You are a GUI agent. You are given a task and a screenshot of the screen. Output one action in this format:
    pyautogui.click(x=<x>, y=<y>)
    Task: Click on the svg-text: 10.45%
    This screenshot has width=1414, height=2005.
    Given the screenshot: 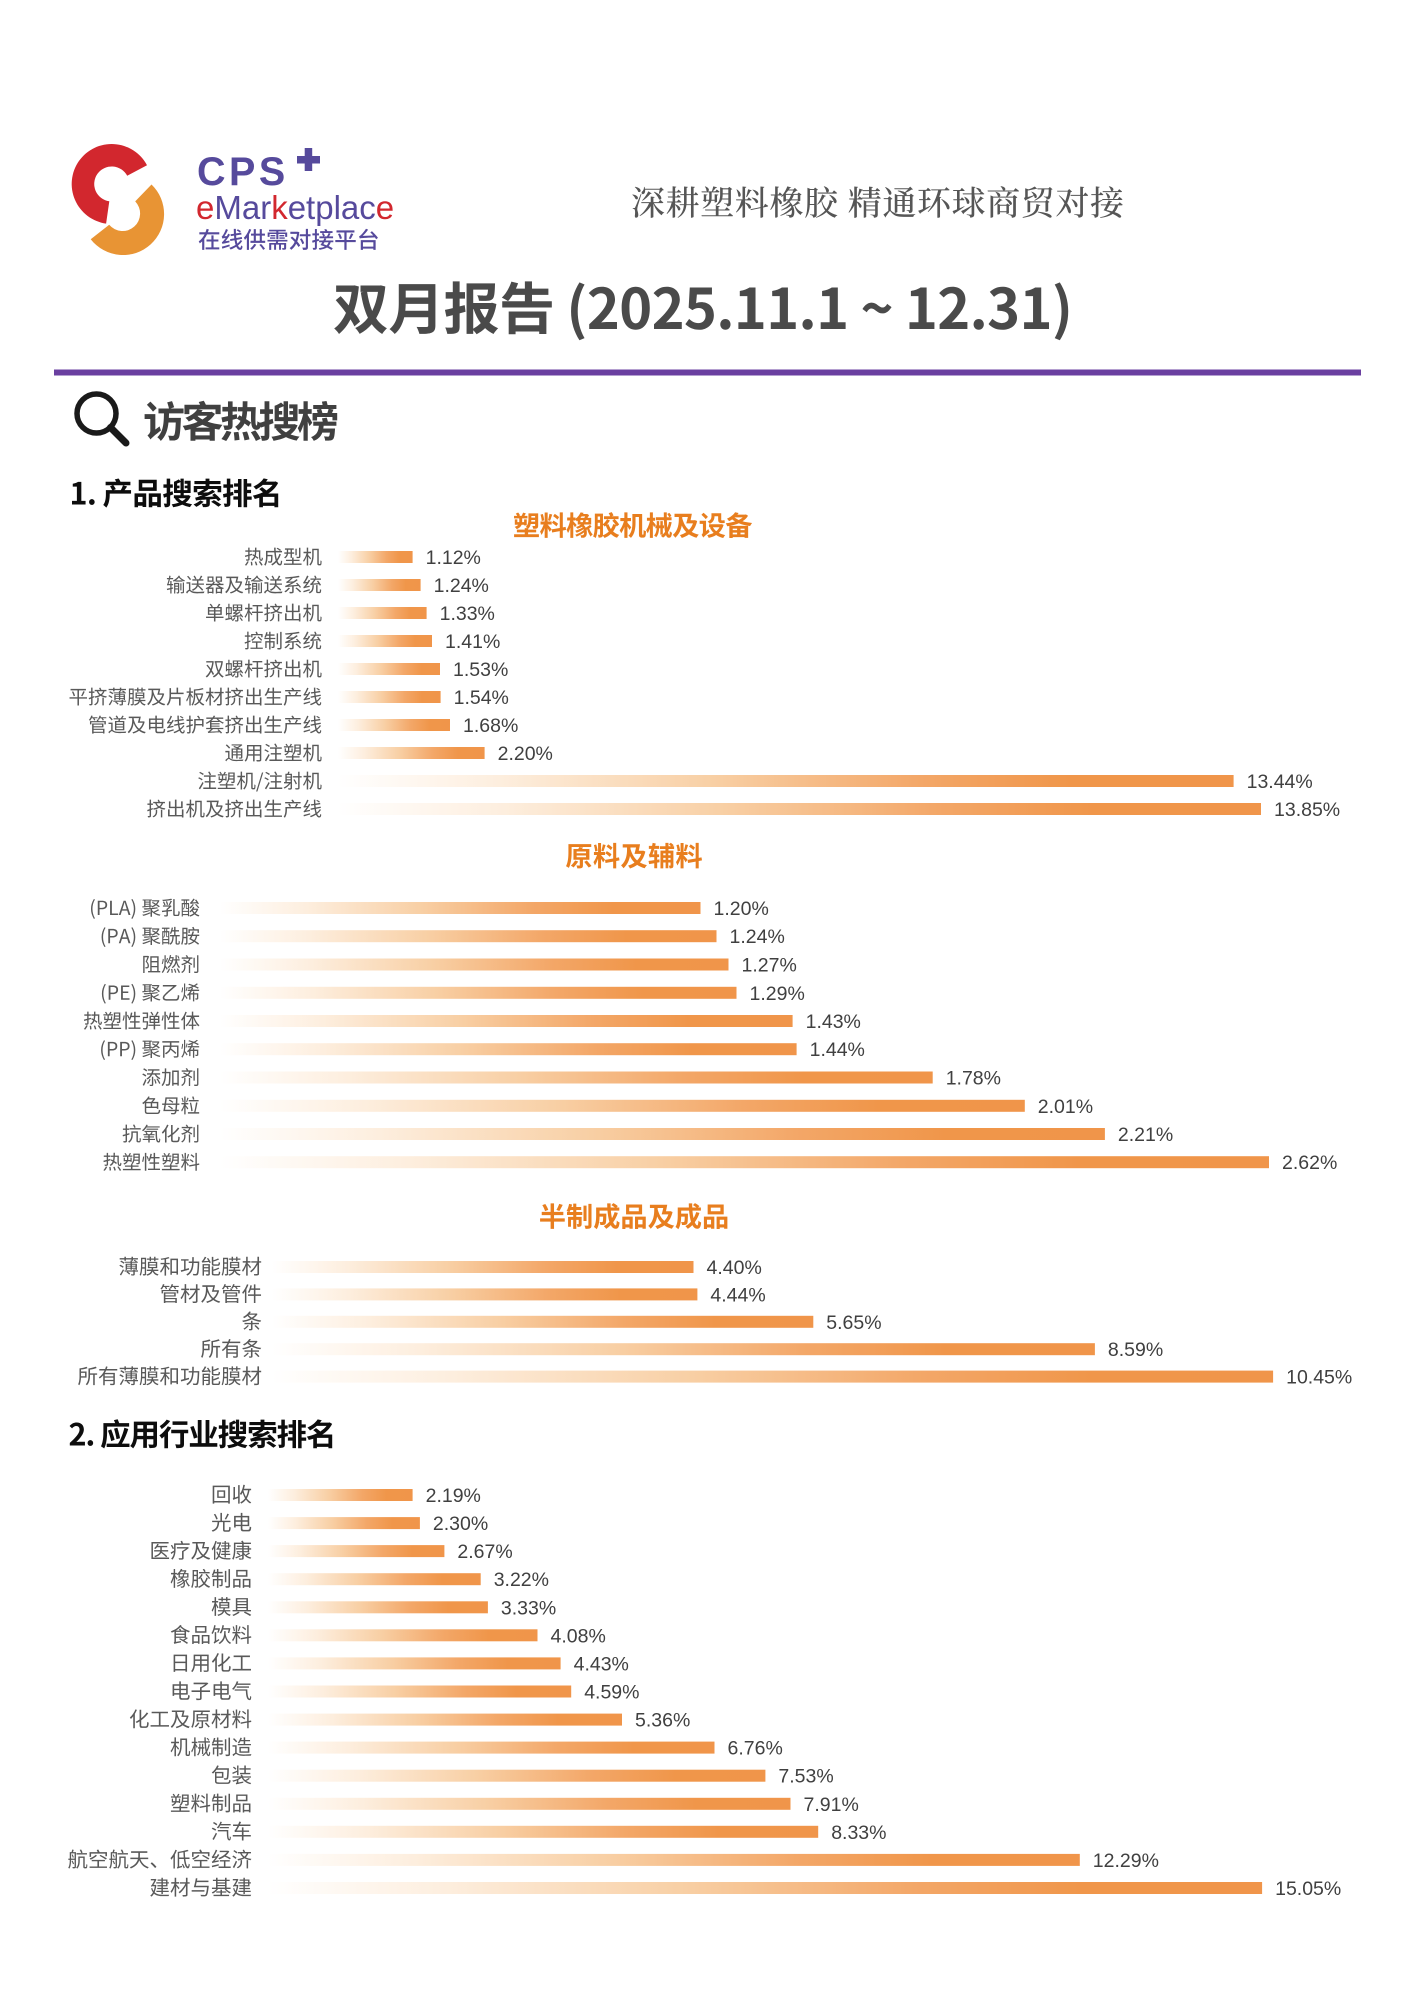 What is the action you would take?
    pyautogui.click(x=1319, y=1378)
    